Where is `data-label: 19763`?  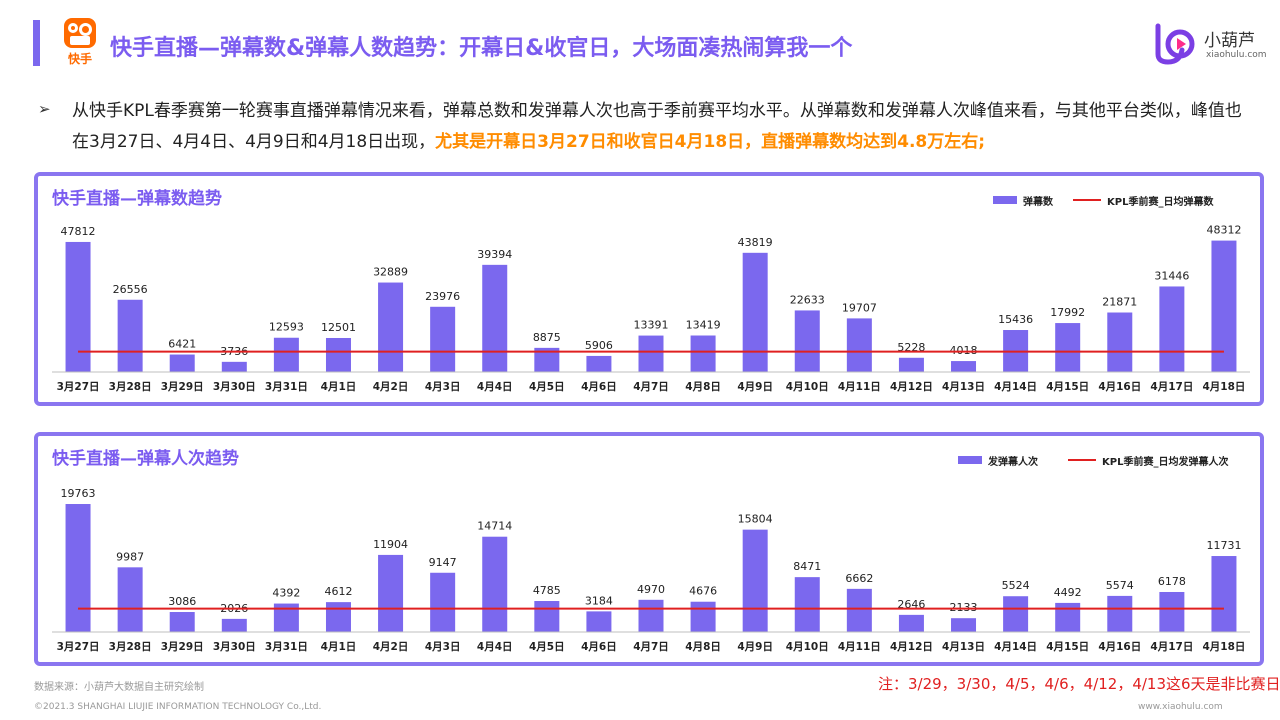 data-label: 19763 is located at coordinates (78, 493).